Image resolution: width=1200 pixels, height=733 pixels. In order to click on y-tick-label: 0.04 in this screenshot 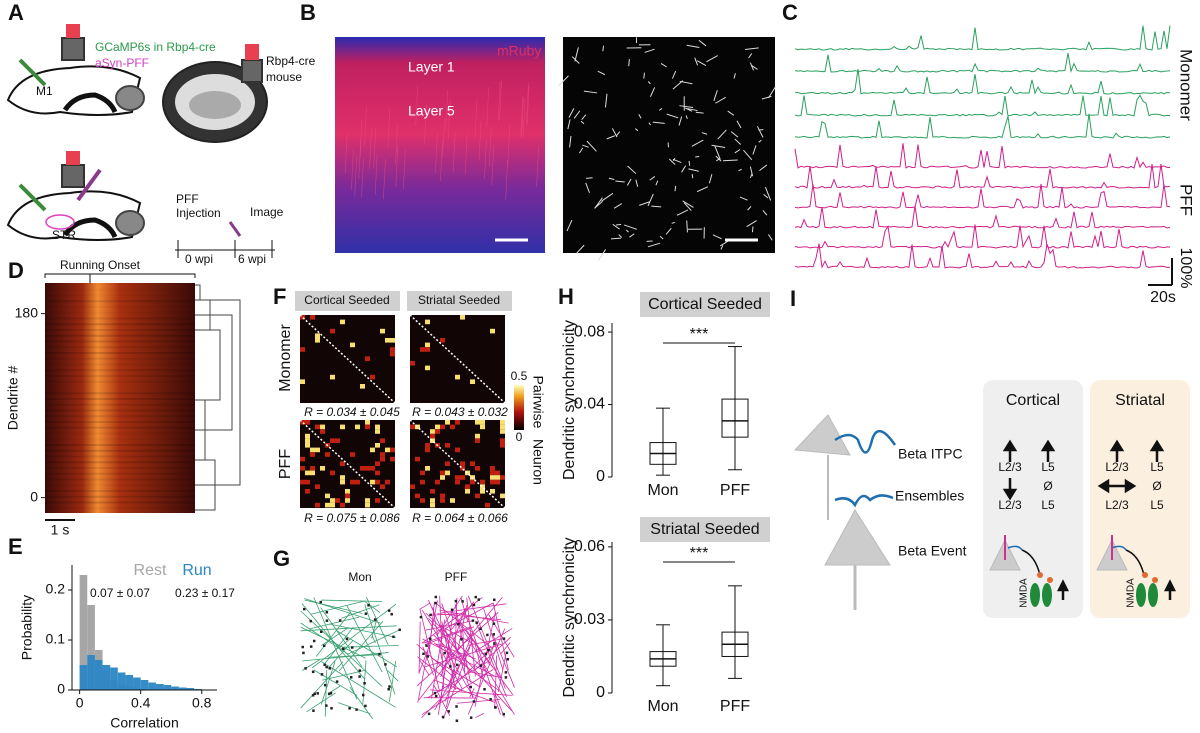, I will do `click(589, 404)`.